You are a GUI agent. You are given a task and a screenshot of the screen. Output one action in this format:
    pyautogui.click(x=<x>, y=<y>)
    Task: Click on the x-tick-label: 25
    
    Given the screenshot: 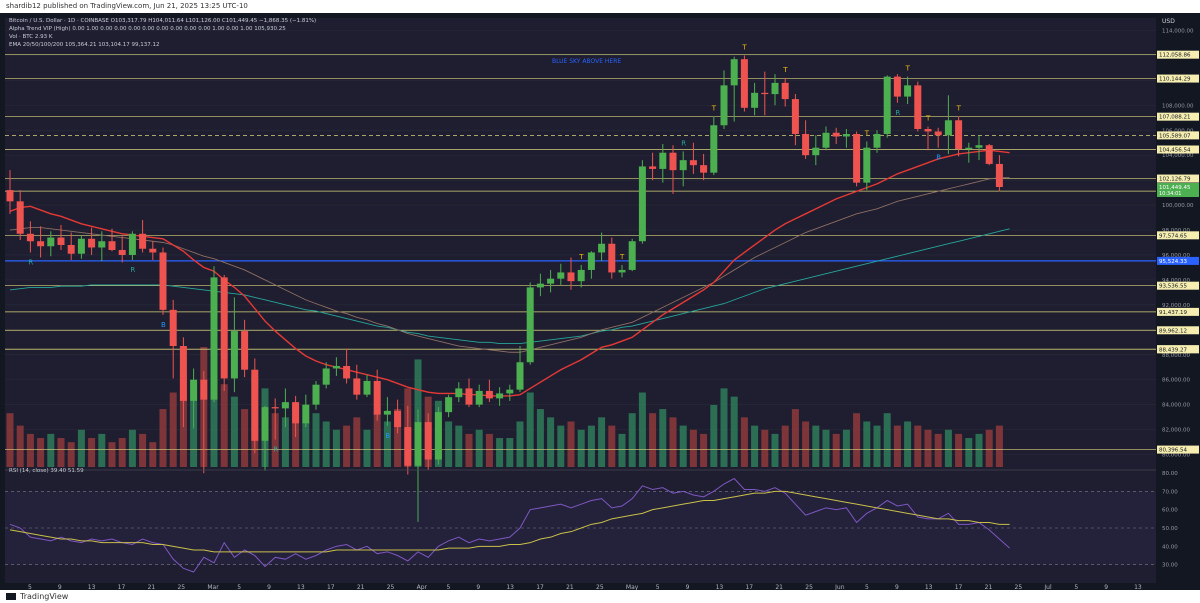 What is the action you would take?
    pyautogui.click(x=1019, y=587)
    